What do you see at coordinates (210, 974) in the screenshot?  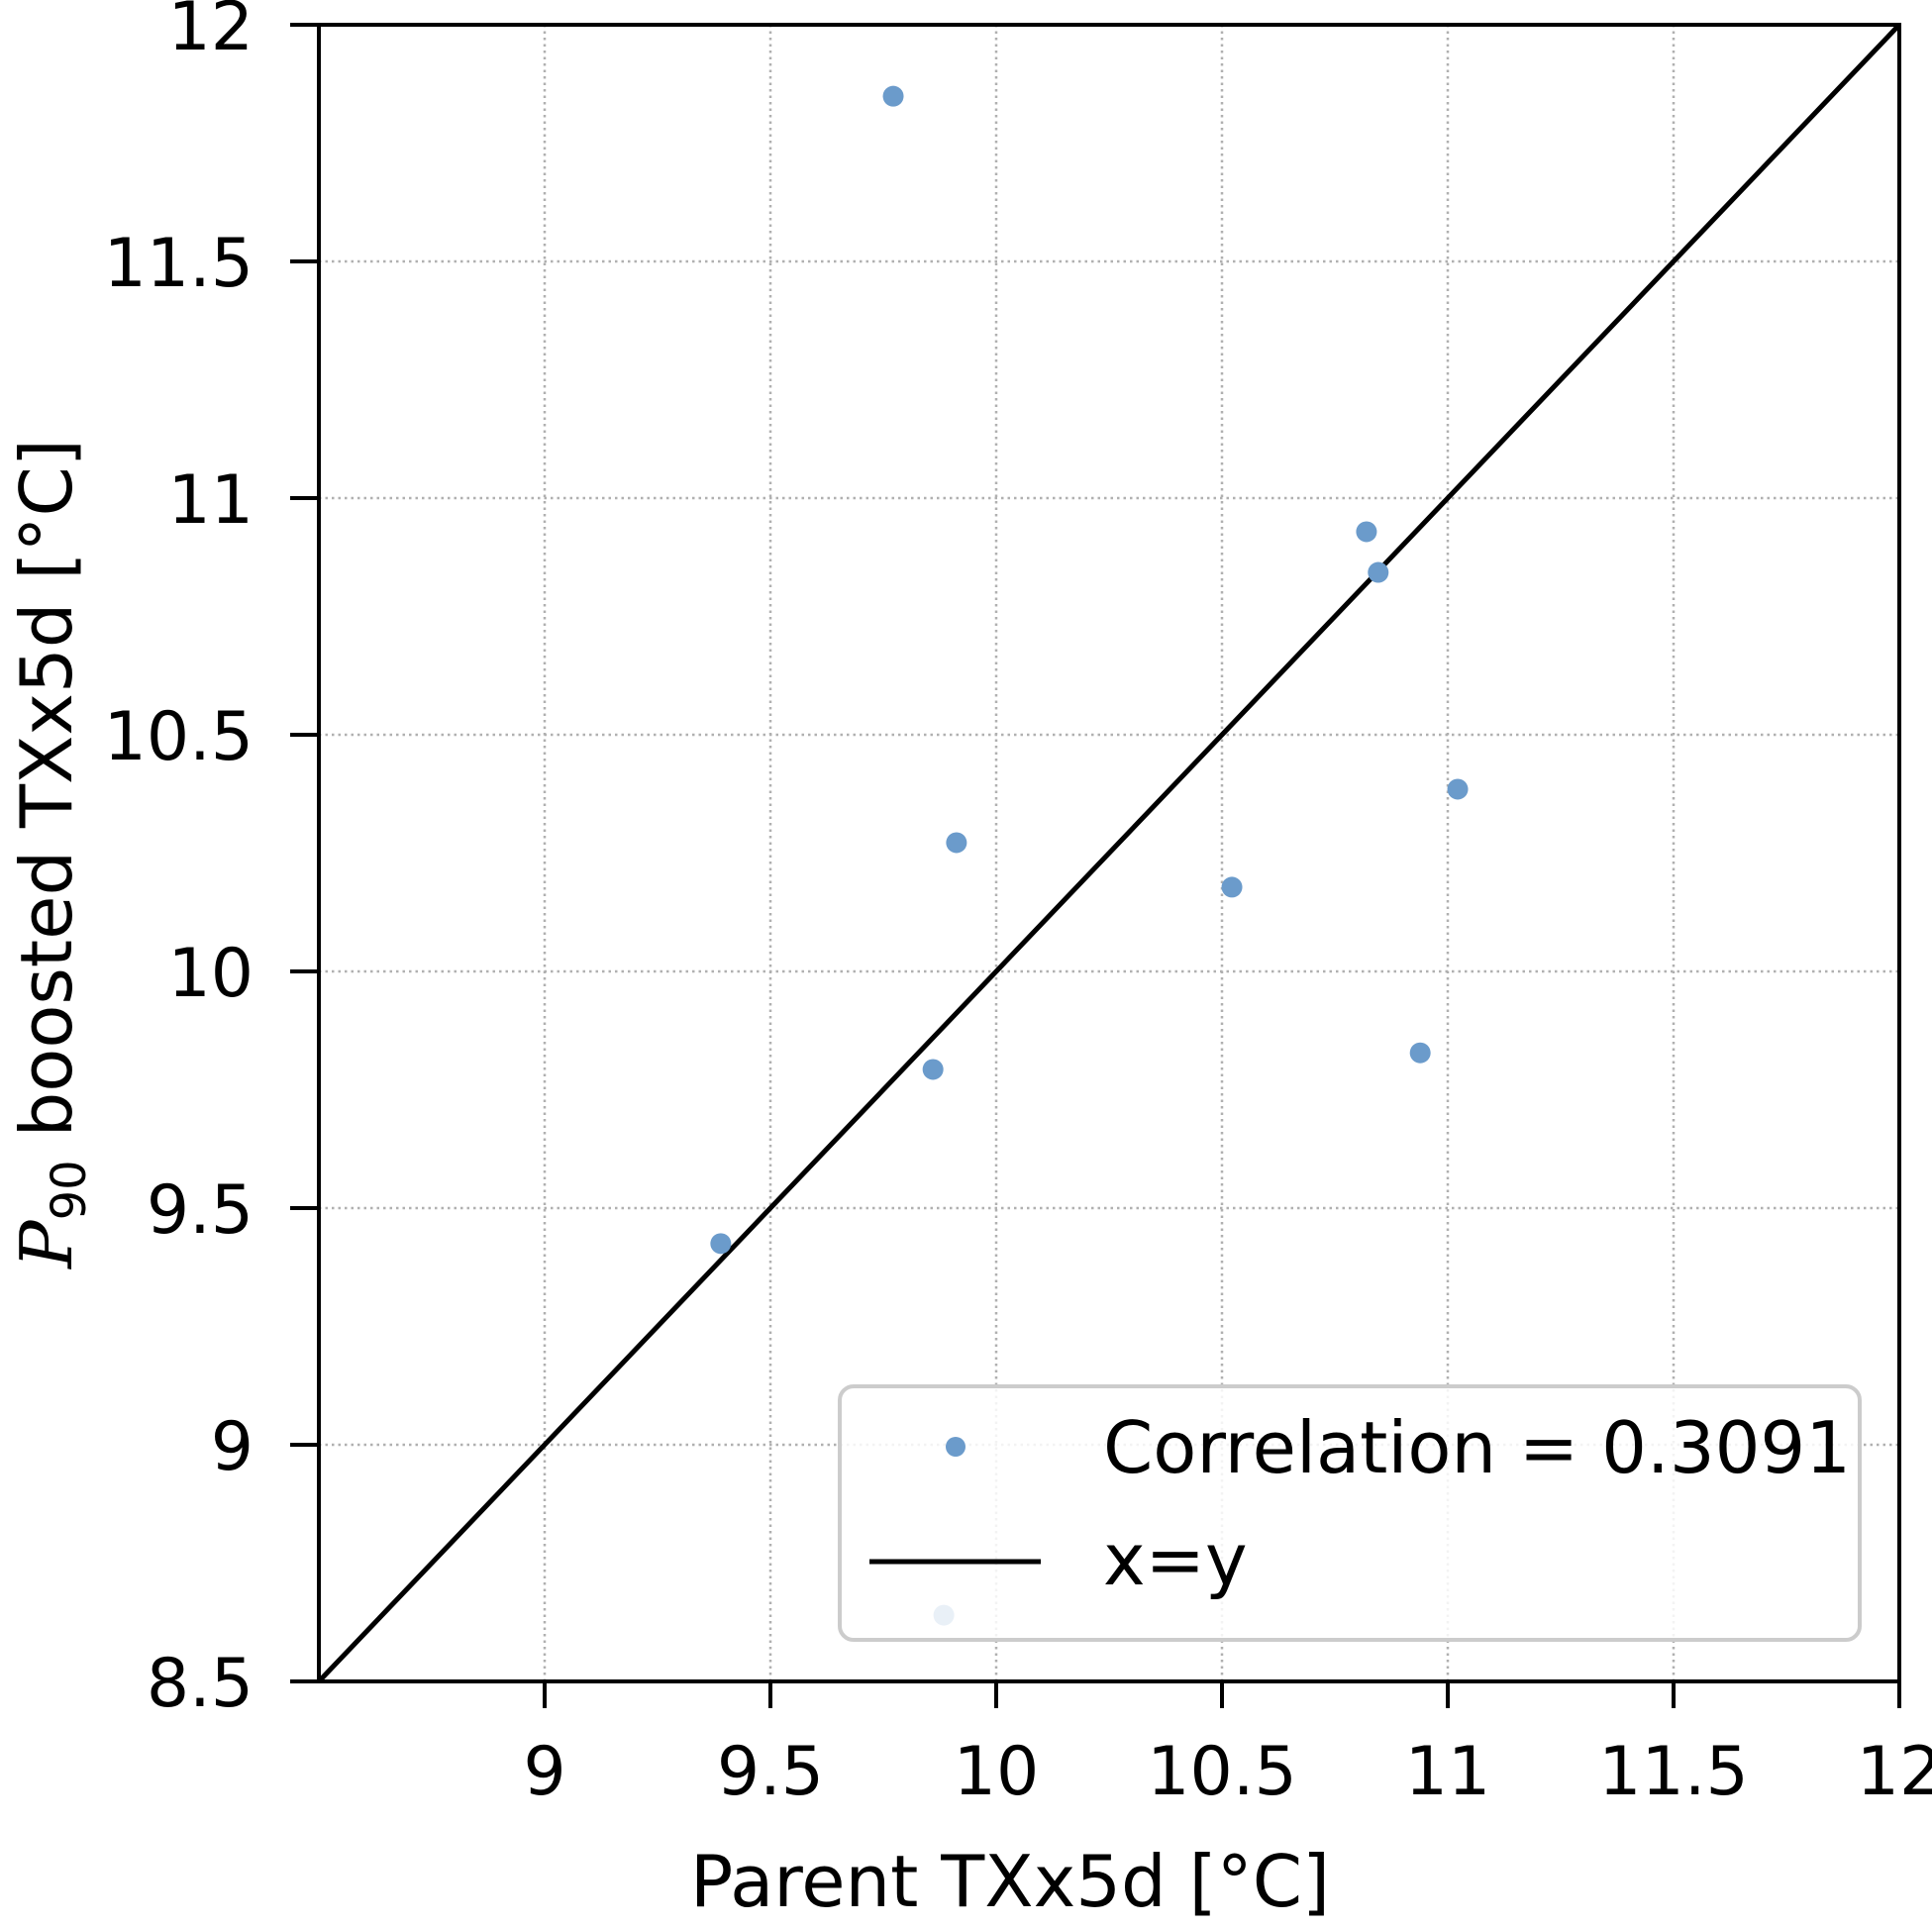 I see `y-tick-label: 10` at bounding box center [210, 974].